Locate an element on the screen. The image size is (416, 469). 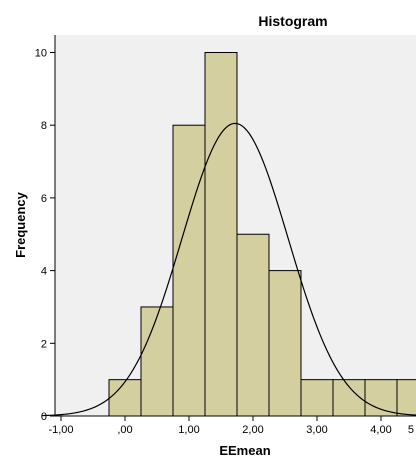
y-tick-label: 4 is located at coordinates (44, 272).